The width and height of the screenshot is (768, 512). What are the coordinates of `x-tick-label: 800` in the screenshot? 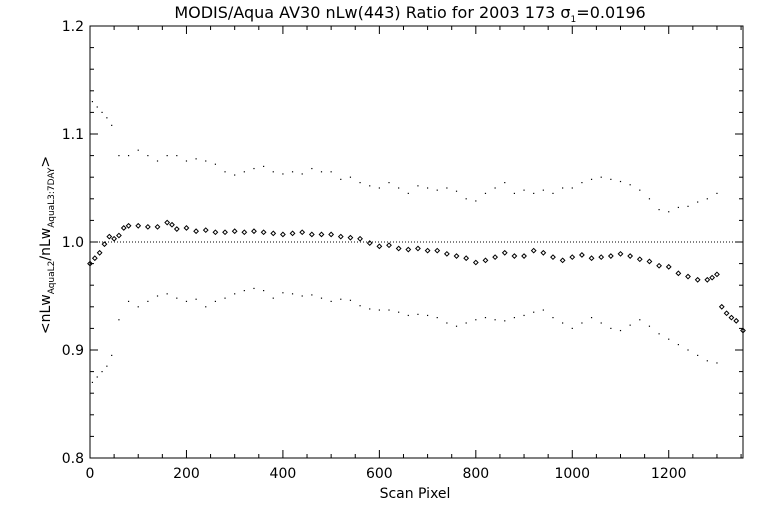 It's located at (475, 474).